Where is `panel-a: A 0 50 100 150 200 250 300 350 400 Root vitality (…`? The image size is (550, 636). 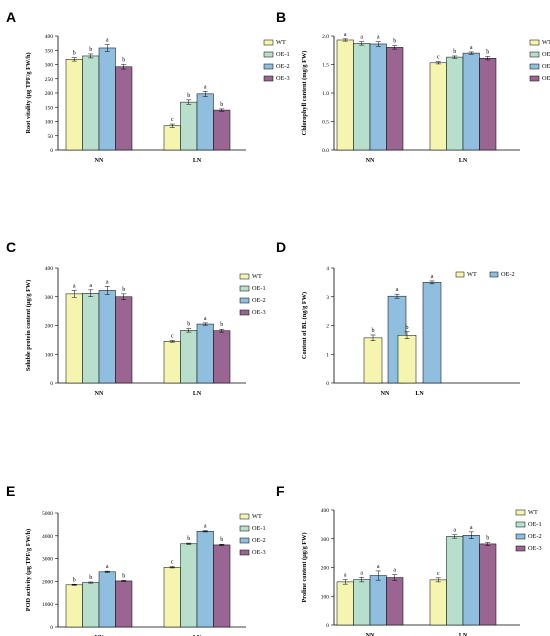 panel-a: A 0 50 100 150 200 250 300 350 400 Root vitality (… is located at coordinates (148, 86).